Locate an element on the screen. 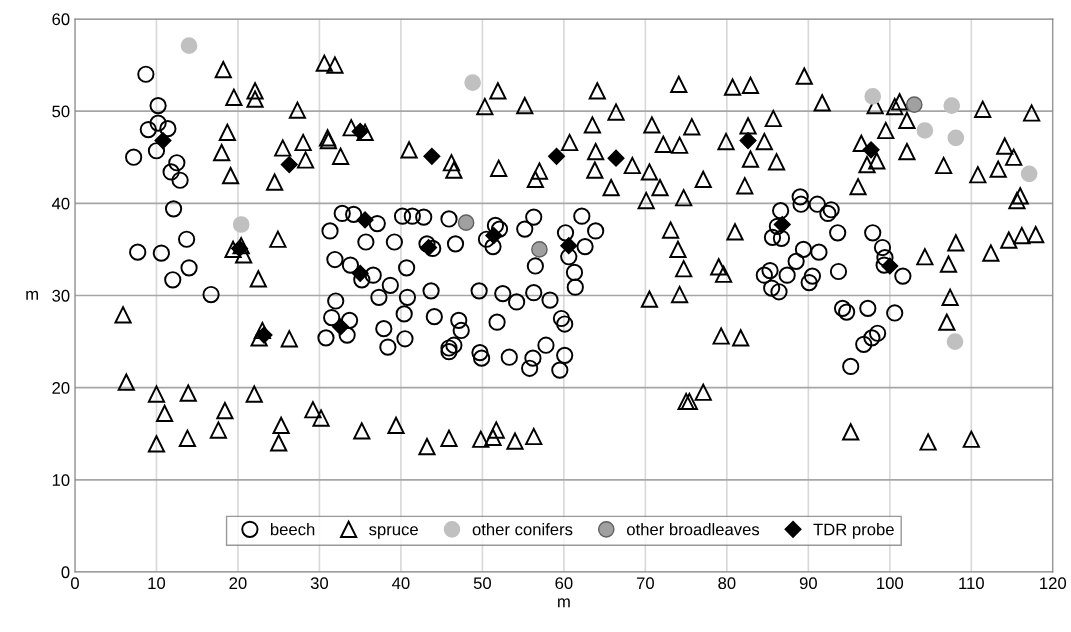 The image size is (1071, 632). legend-label: other conifers is located at coordinates (522, 529).